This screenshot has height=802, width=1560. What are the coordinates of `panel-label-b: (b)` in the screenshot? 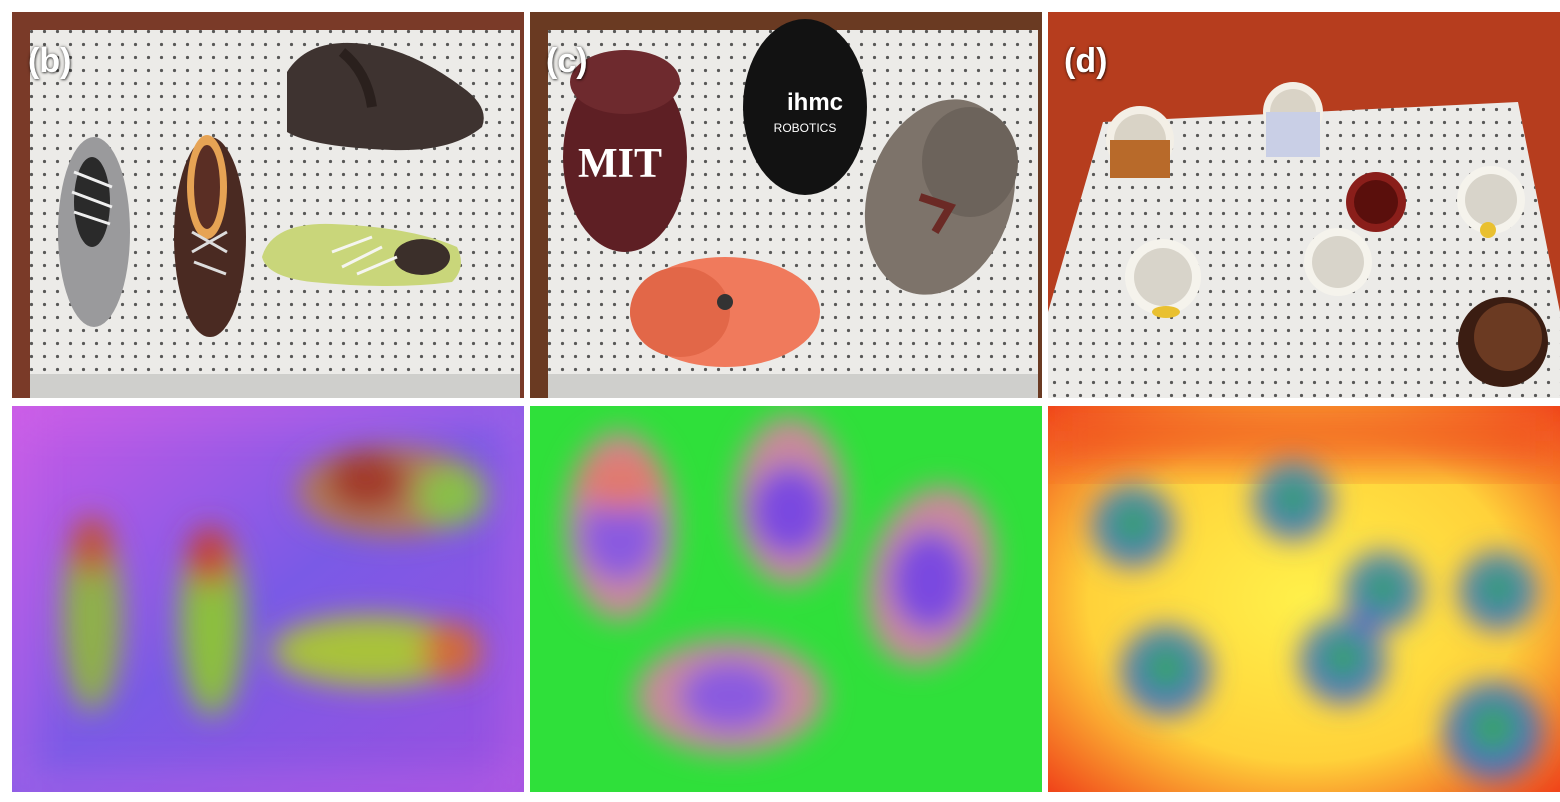 It's located at (50, 61).